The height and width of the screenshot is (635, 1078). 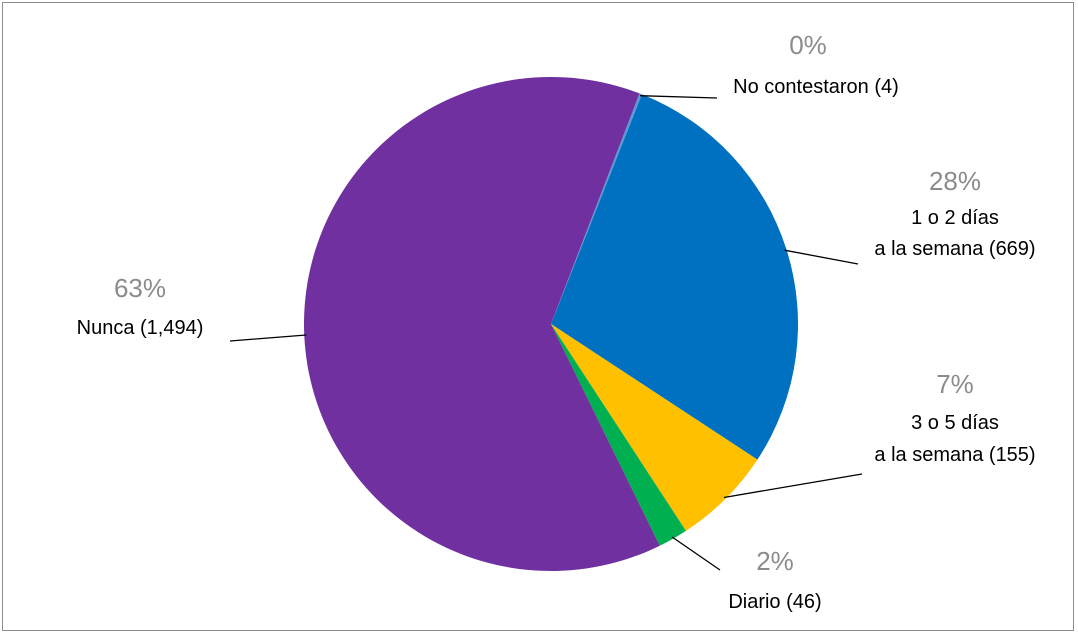 What do you see at coordinates (775, 561) in the screenshot?
I see `slice-3-pct: 2%` at bounding box center [775, 561].